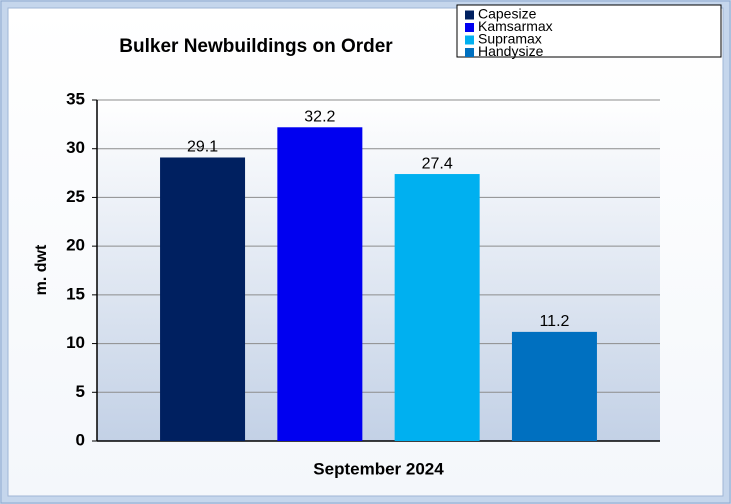 The image size is (731, 504). I want to click on value-label: 32.2, so click(319, 116).